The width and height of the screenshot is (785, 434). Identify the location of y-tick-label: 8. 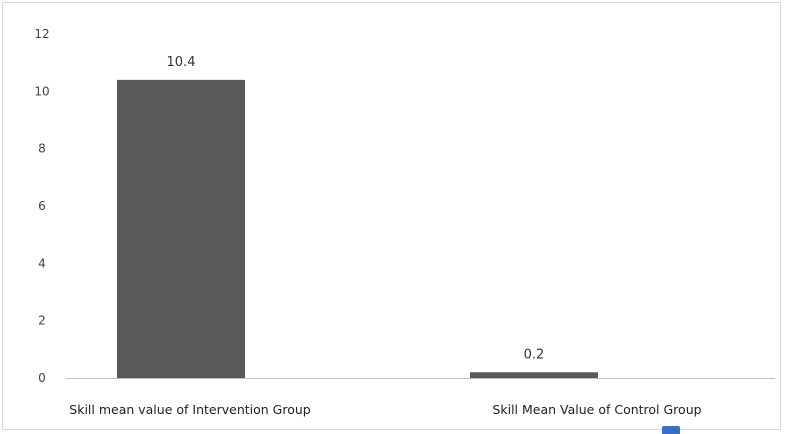
(42, 149).